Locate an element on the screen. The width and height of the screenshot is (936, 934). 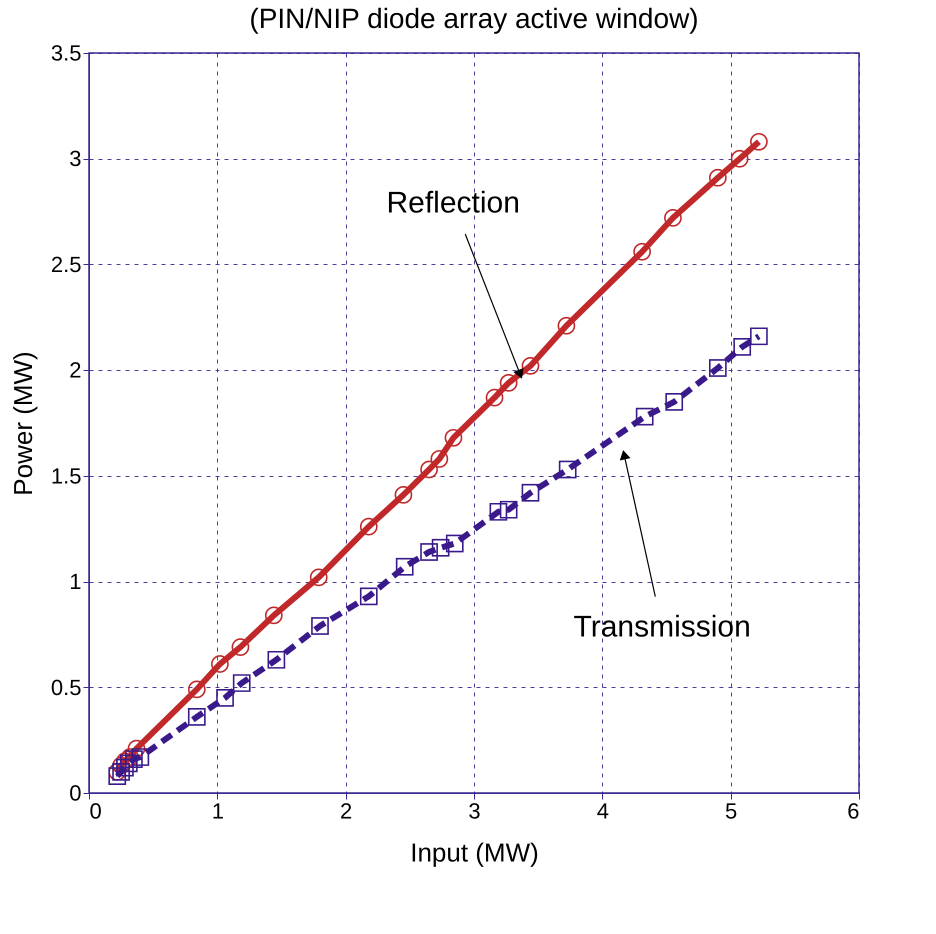
x-tick-label: 3 is located at coordinates (474, 811).